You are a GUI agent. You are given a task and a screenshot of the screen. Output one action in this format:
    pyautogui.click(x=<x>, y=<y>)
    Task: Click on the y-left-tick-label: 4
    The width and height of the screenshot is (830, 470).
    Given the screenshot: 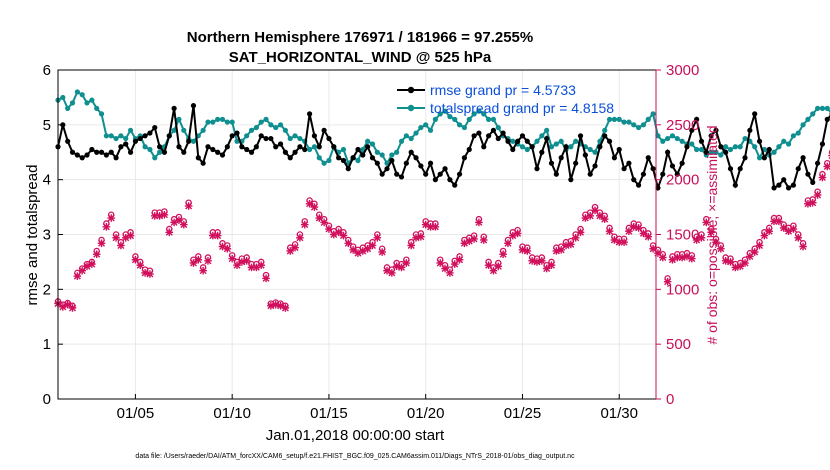 What is the action you would take?
    pyautogui.click(x=47, y=180)
    